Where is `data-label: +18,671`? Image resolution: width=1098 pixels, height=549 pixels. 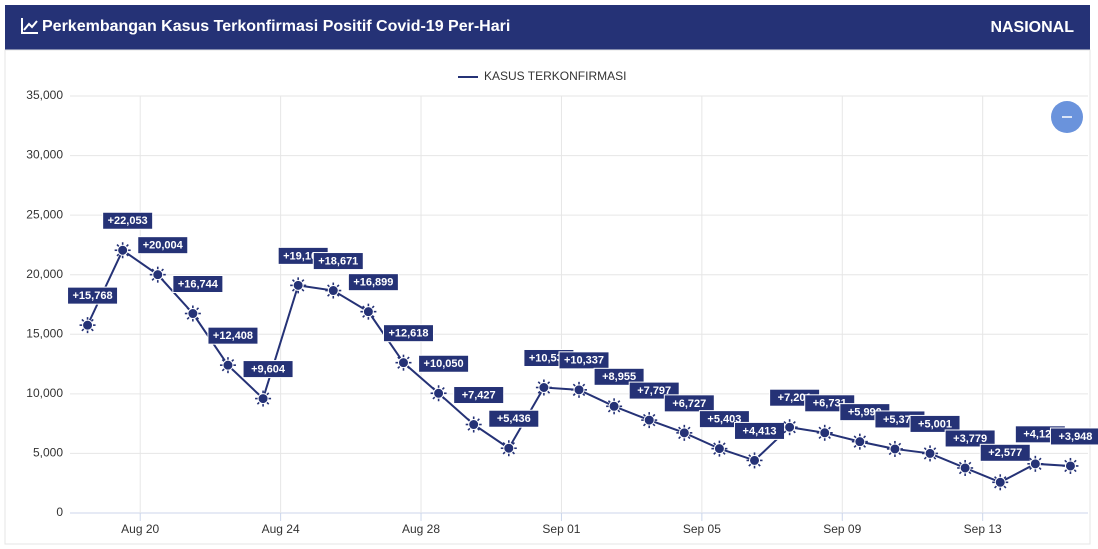 data-label: +18,671 is located at coordinates (338, 261).